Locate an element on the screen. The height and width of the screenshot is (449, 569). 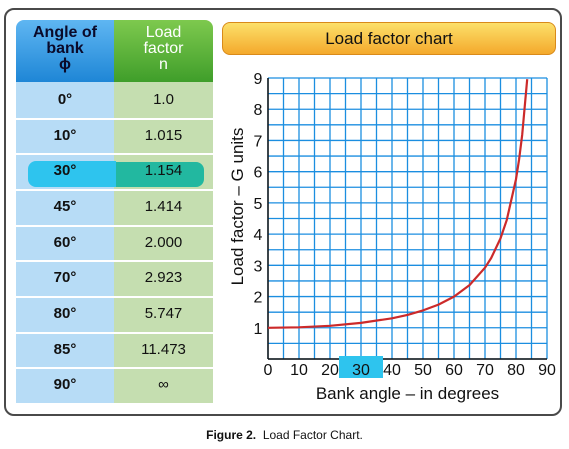
x-tick-label: 80 is located at coordinates (516, 370).